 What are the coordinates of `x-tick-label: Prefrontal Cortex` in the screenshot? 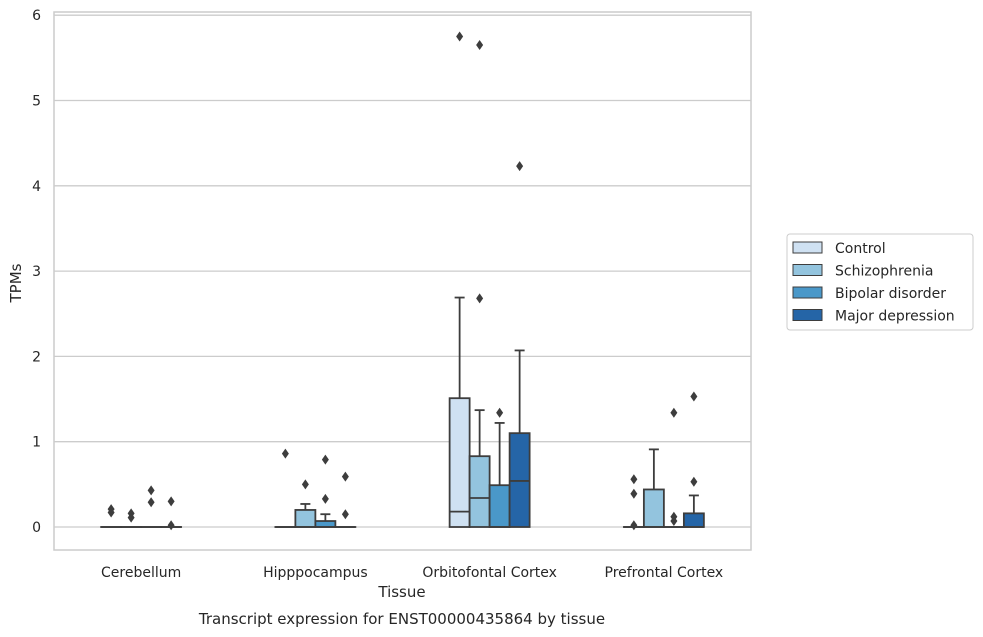 It's located at (664, 573).